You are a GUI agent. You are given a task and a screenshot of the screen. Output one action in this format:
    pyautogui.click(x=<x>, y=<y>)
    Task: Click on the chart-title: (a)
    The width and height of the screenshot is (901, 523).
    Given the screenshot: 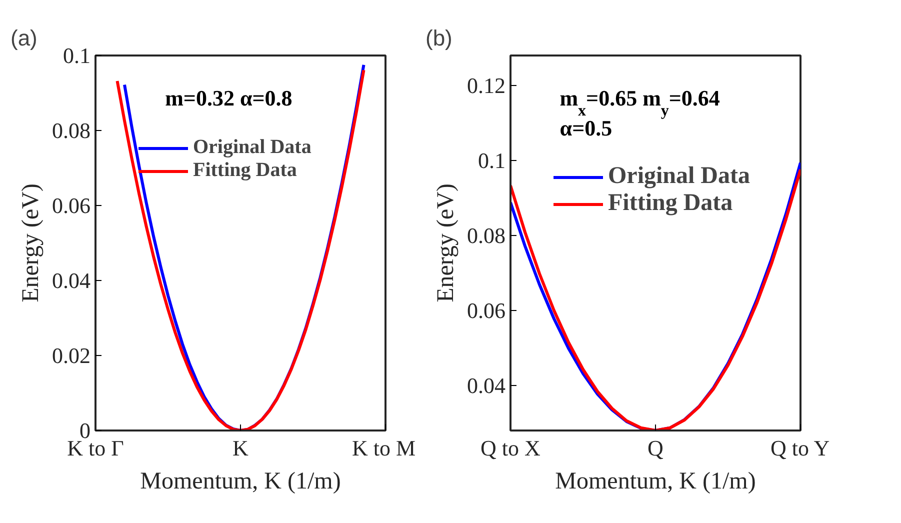 What is the action you would take?
    pyautogui.click(x=24, y=38)
    